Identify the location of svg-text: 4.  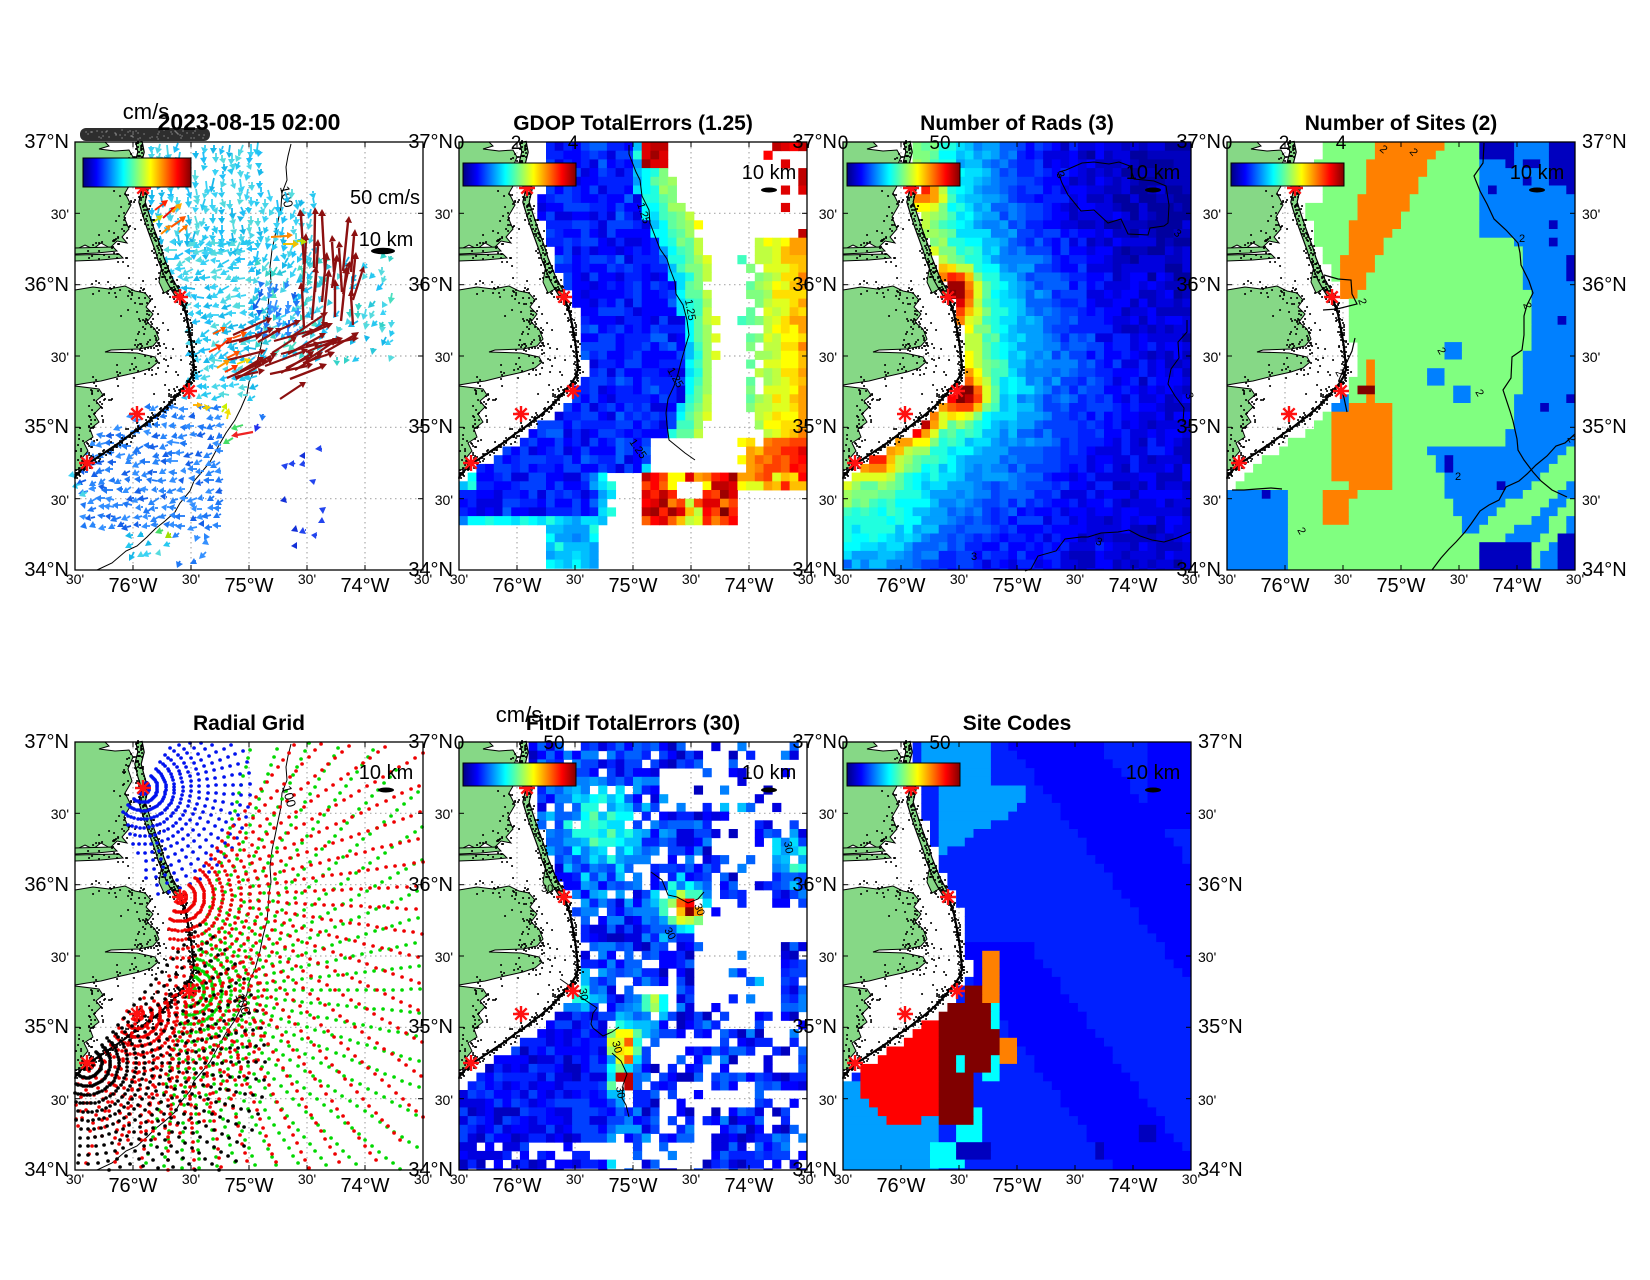
(573, 143).